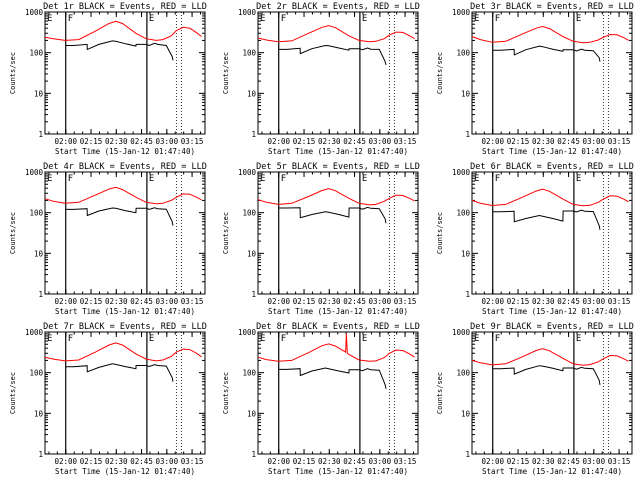 This screenshot has height=480, width=640. I want to click on panel-title: Det 7r BLACK = Events, RED = LLD, so click(125, 327).